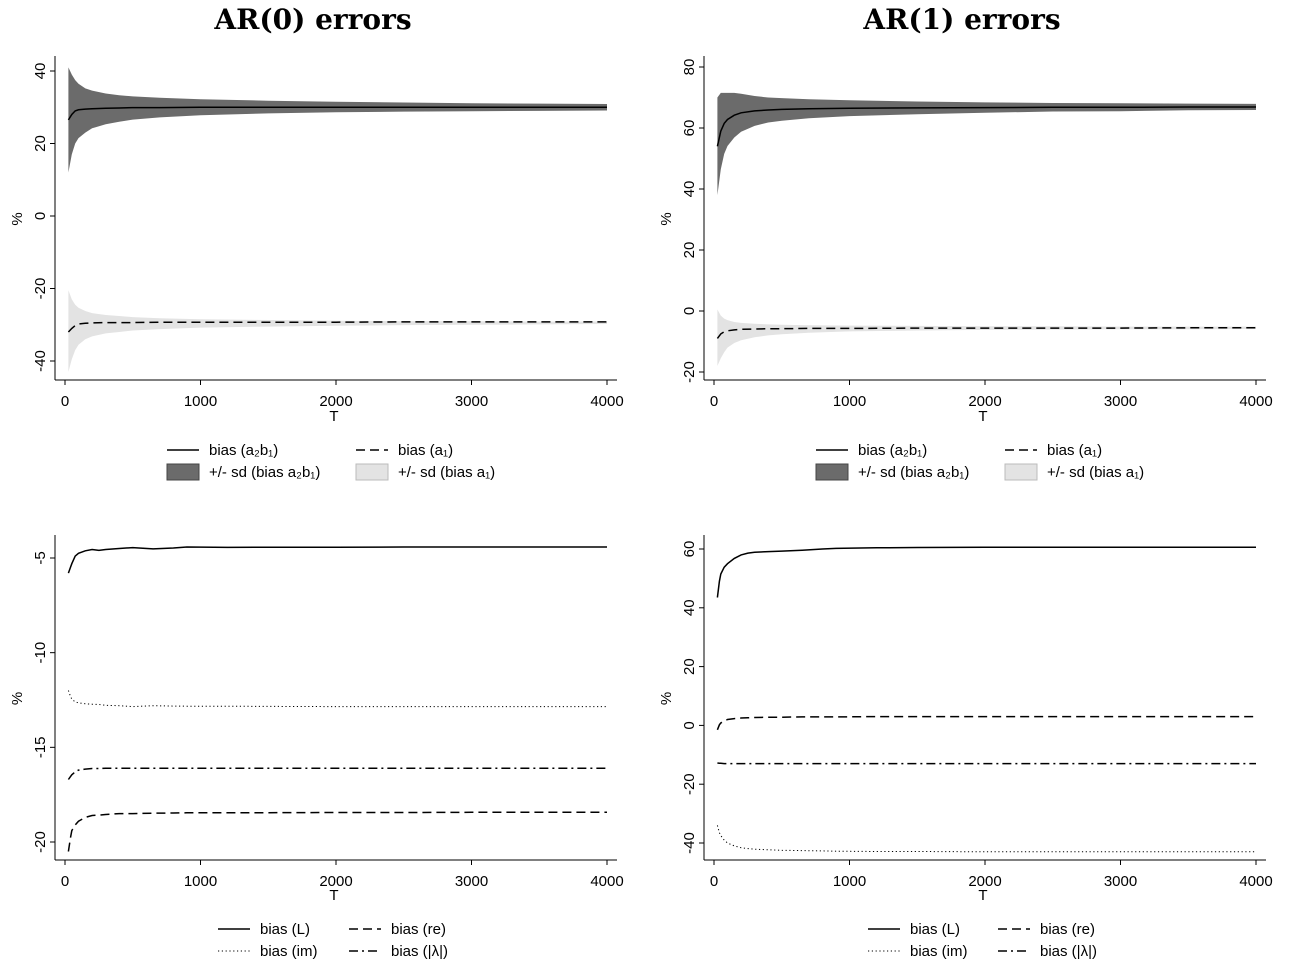 The image size is (1291, 963). Describe the element at coordinates (689, 67) in the screenshot. I see `y-tick-label: 80` at that location.